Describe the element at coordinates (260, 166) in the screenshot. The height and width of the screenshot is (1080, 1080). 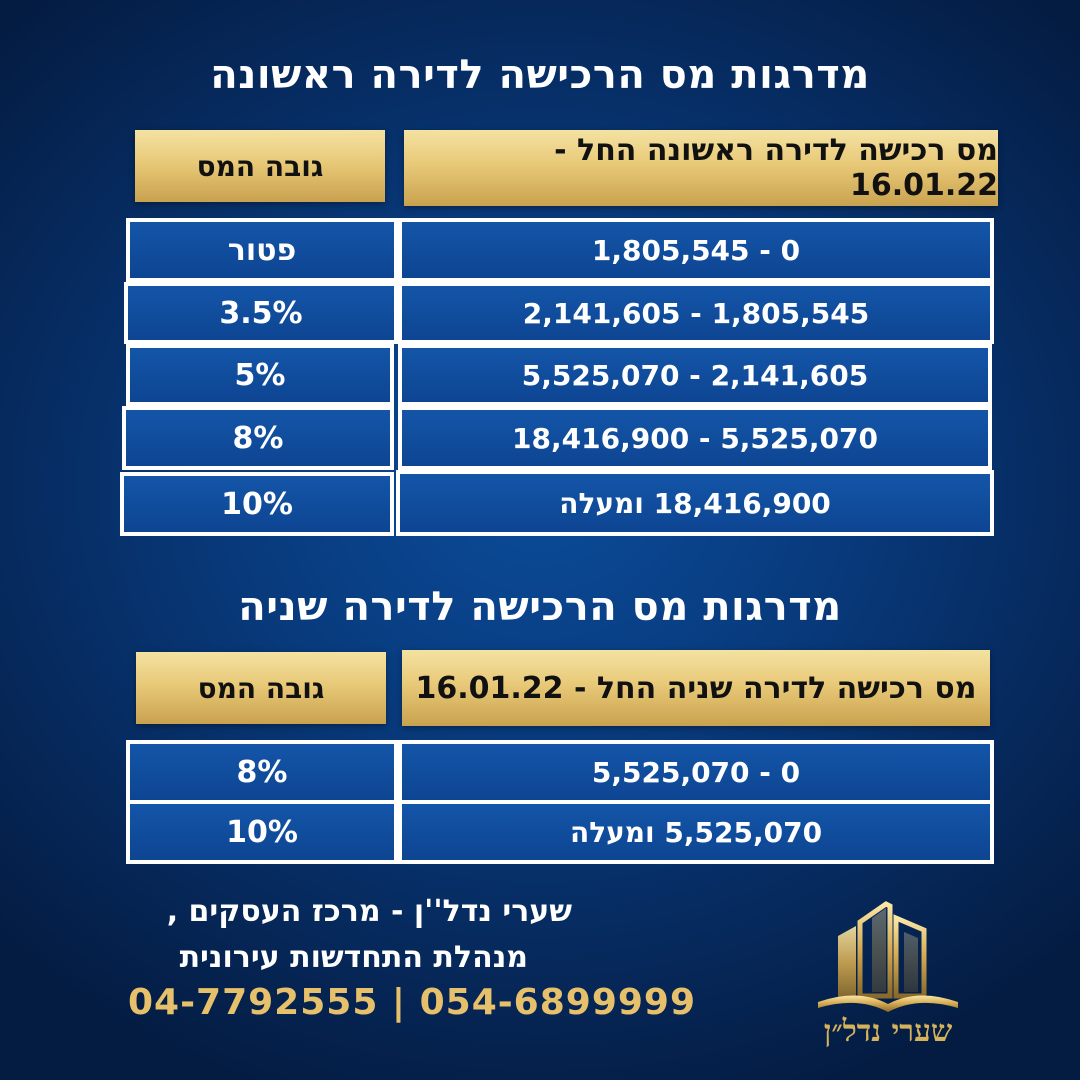
I see `header-rate-first: גובה המס` at that location.